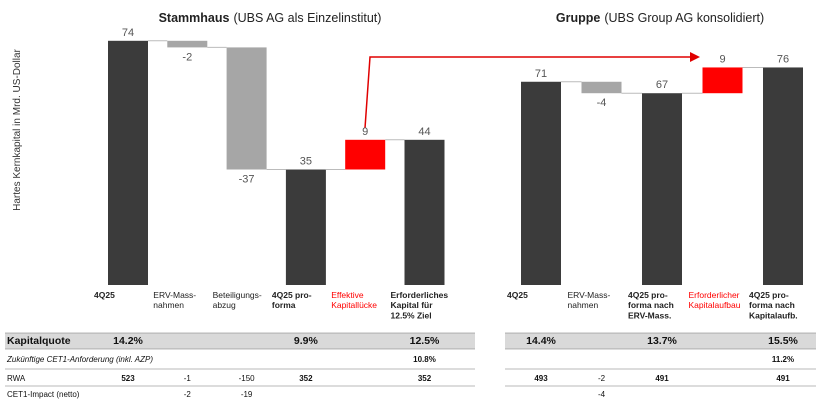 This screenshot has width=821, height=400. I want to click on value-label: 35, so click(306, 162).